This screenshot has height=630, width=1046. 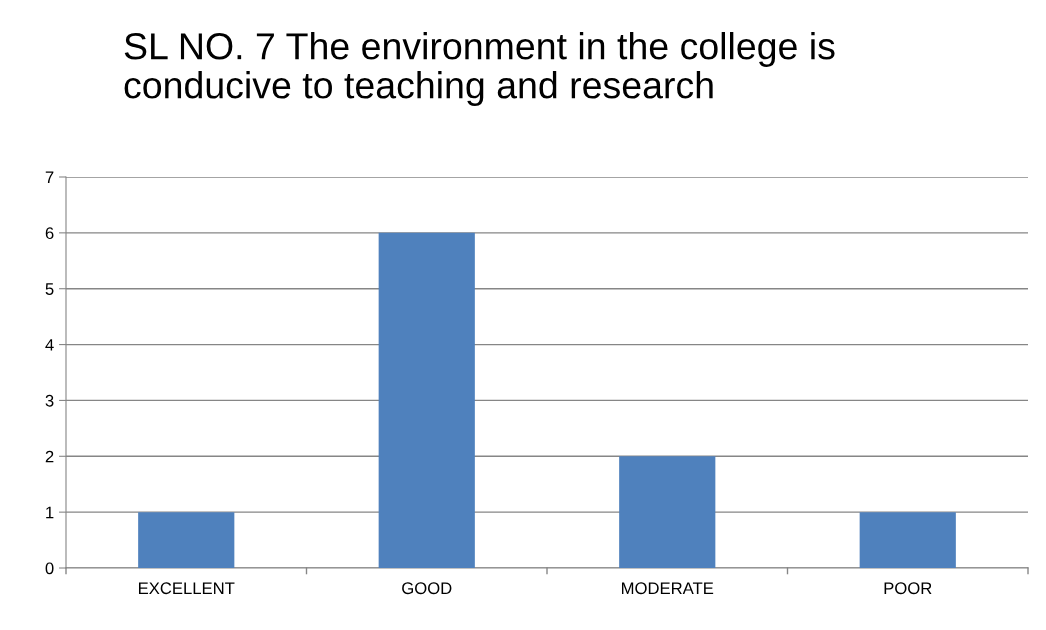 I want to click on y-tick-label: 2, so click(x=49, y=456).